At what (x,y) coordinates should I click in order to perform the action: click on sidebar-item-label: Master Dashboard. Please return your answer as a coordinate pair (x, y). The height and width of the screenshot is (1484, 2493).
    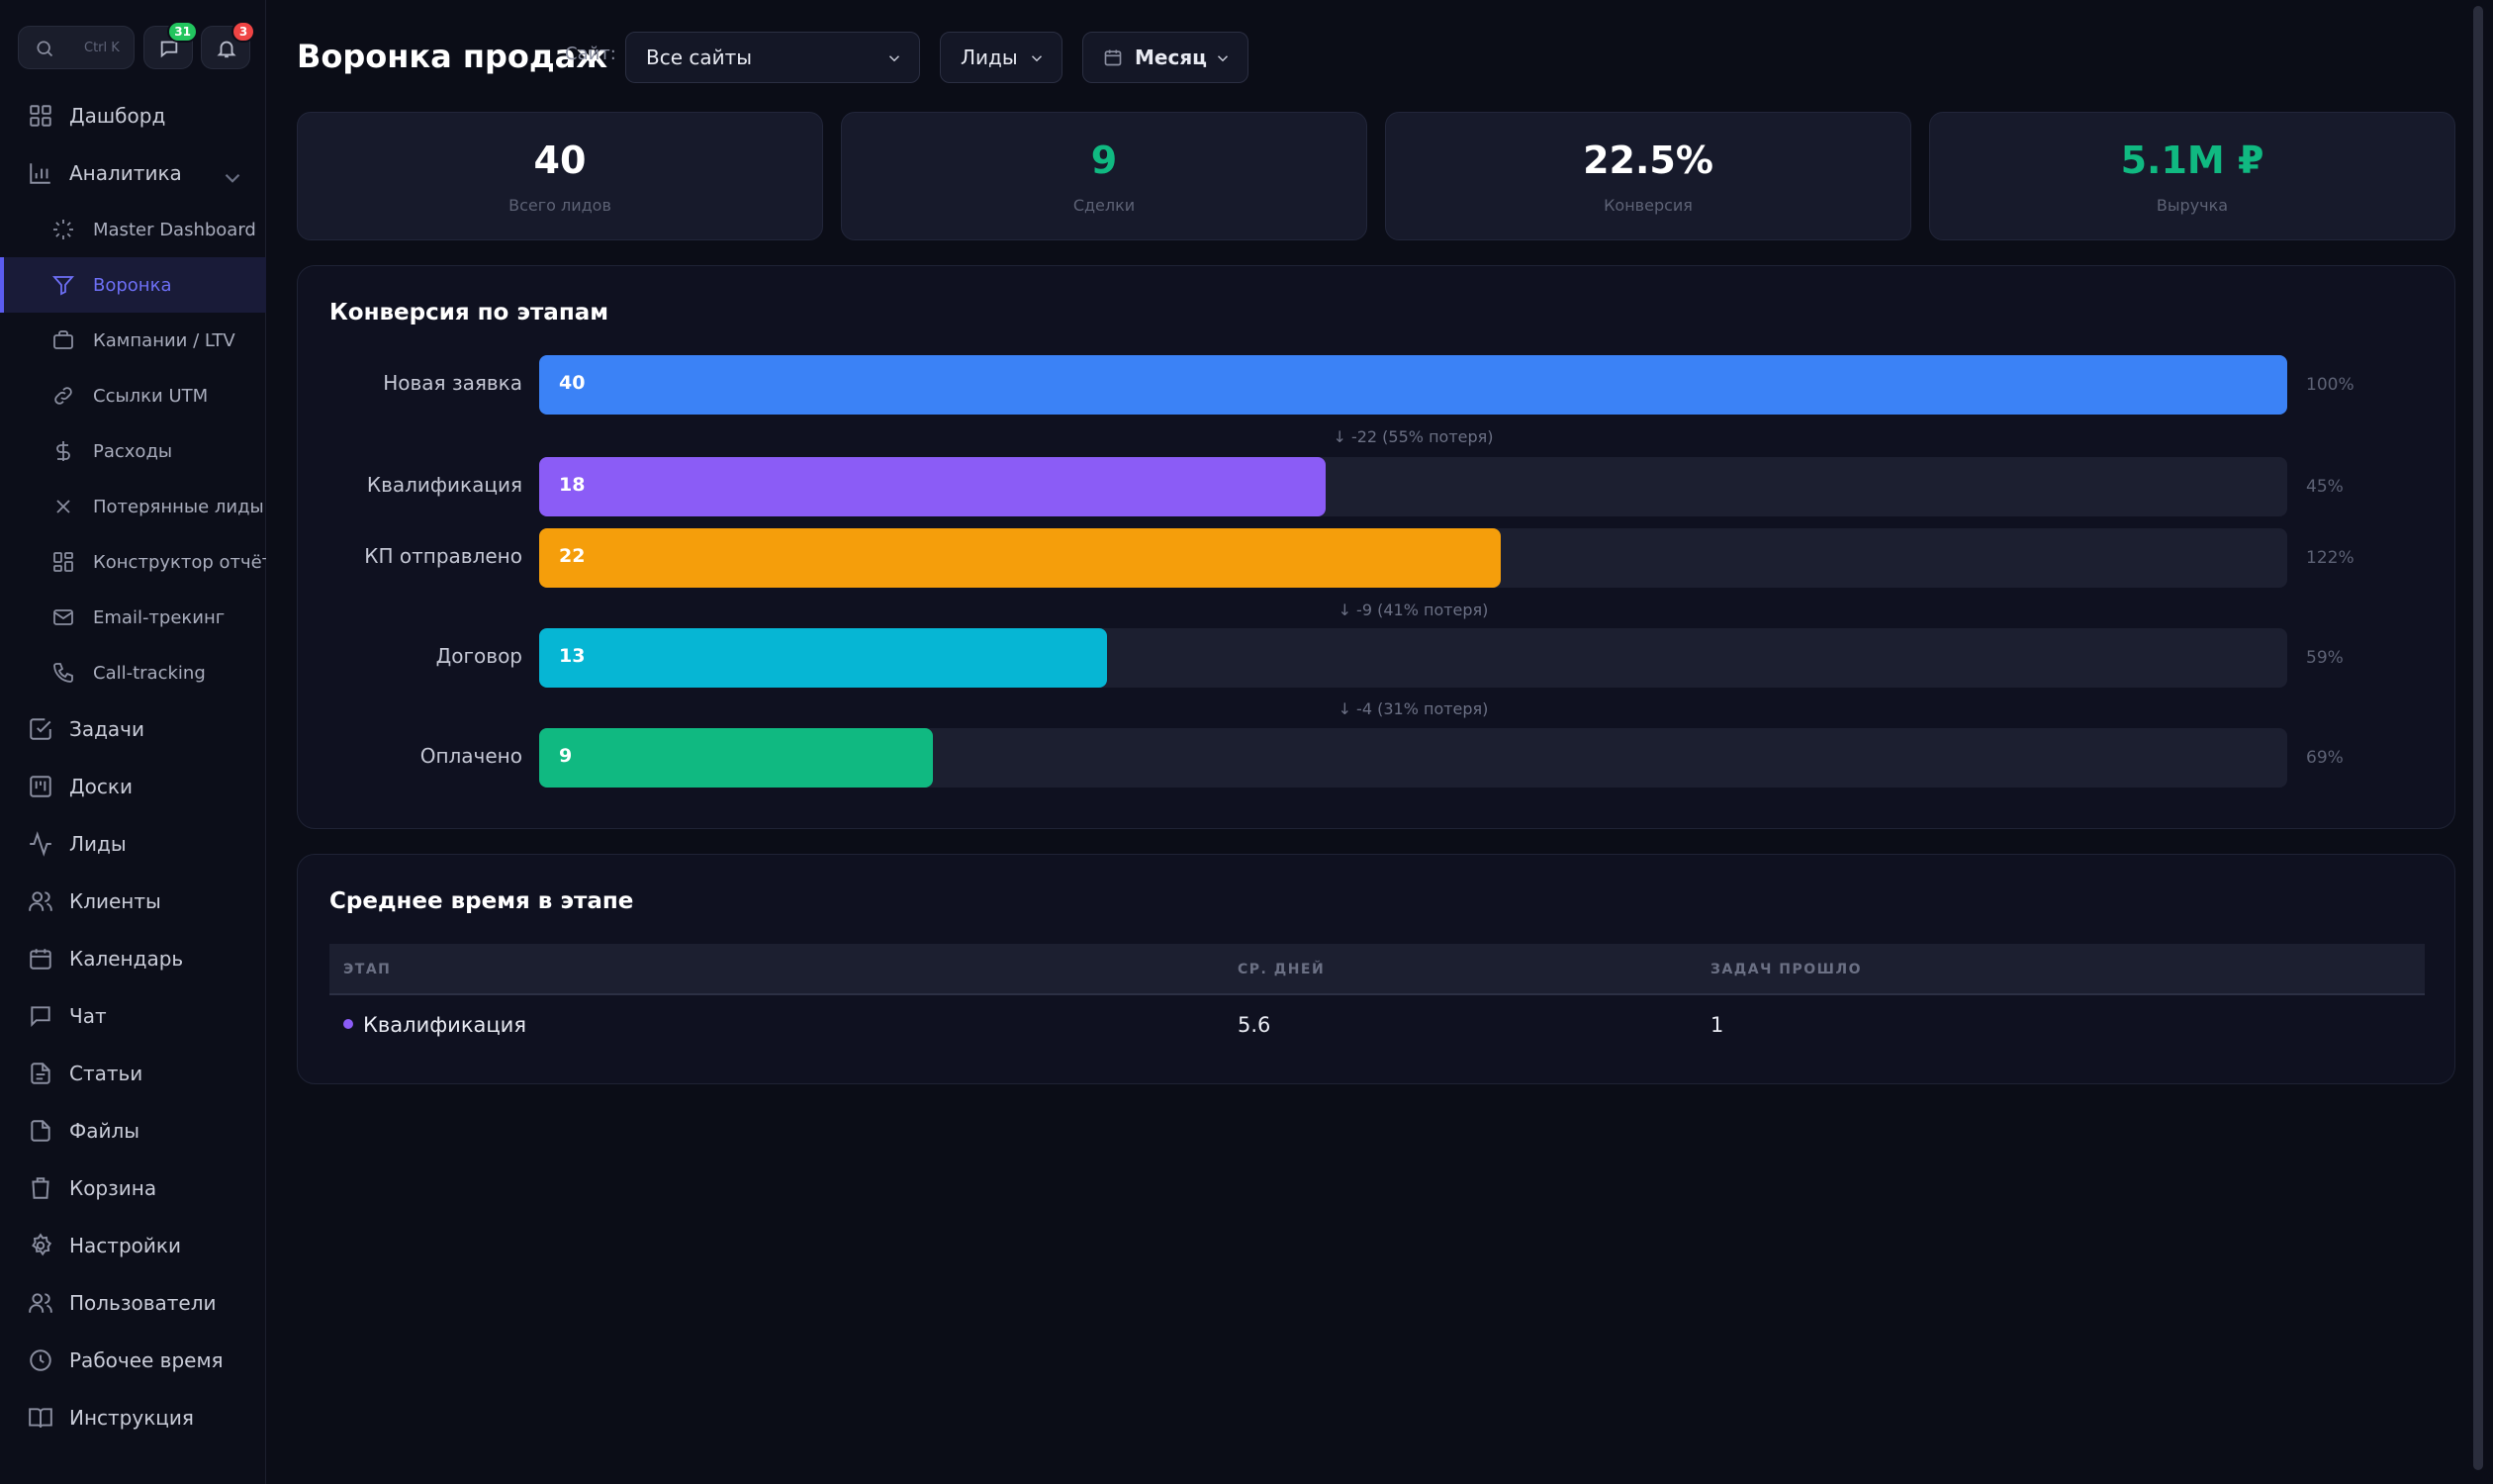
    Looking at the image, I should click on (174, 229).